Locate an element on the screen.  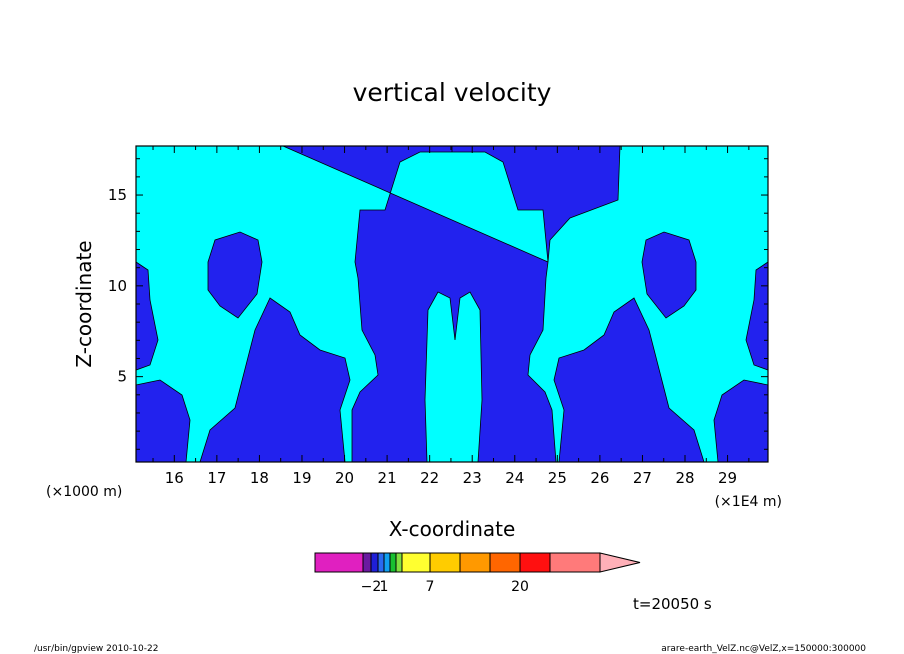
x-tick-label: 16 is located at coordinates (174, 478).